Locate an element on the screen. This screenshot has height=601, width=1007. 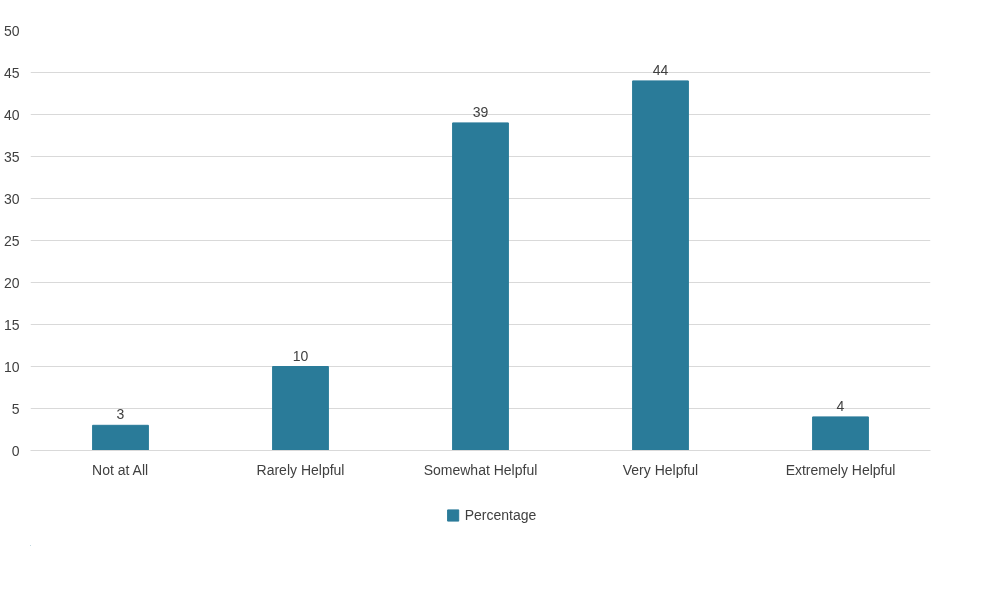
y-tick-label: 0 is located at coordinates (15, 450).